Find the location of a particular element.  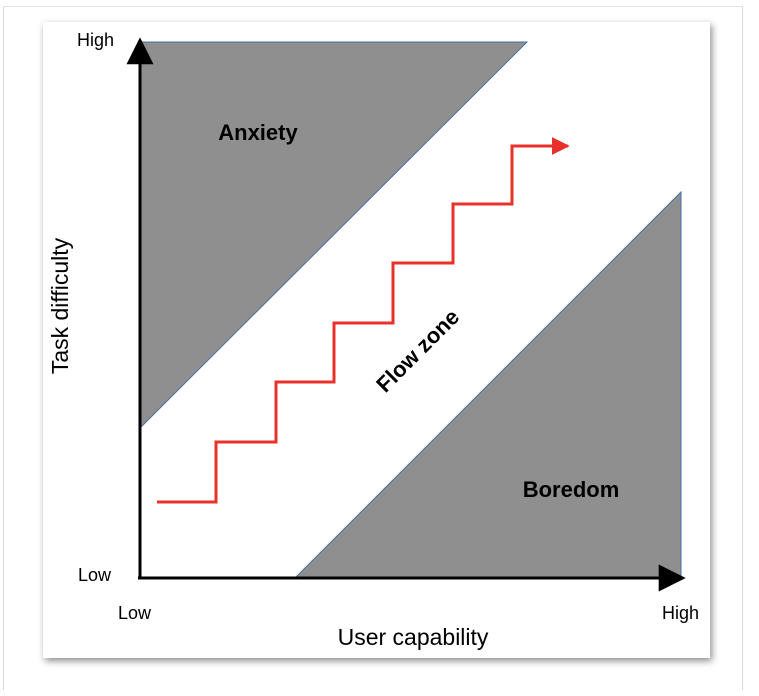

y-axis-high-label: High is located at coordinates (95, 40).